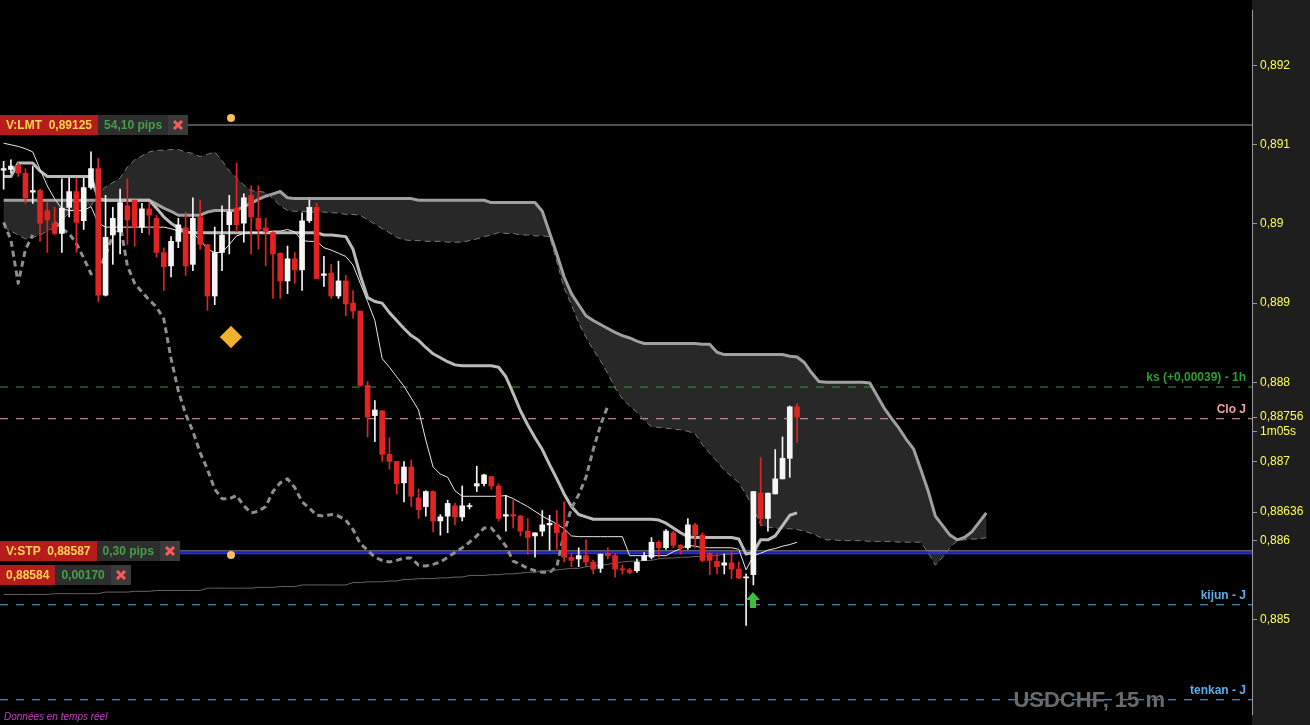 The image size is (1310, 725). I want to click on y-tick-label: 0,88756, so click(1282, 416).